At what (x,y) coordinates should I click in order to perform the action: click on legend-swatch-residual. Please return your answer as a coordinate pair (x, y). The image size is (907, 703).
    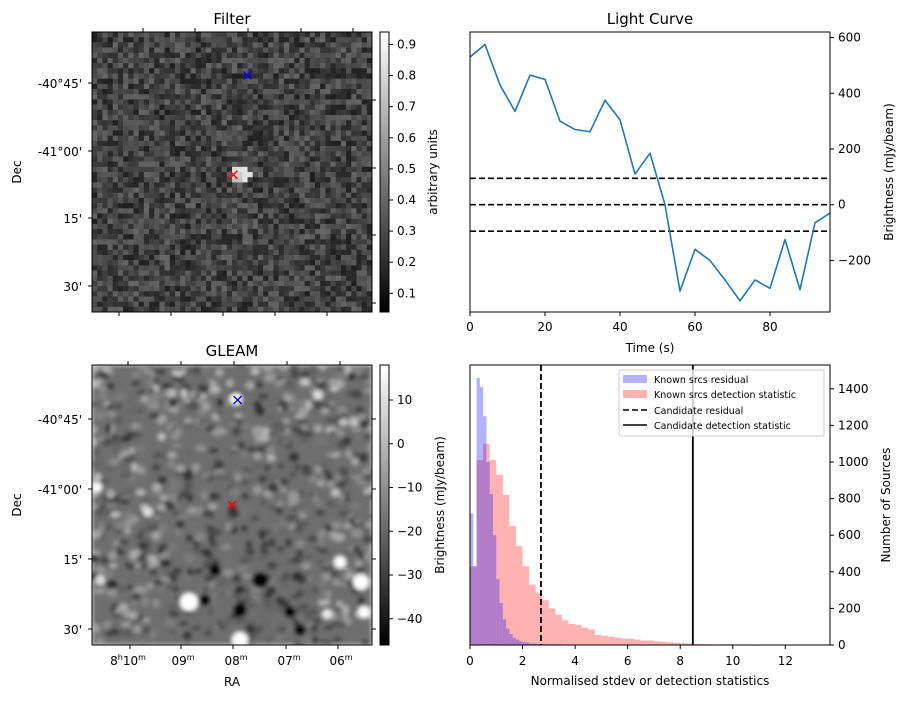
    Looking at the image, I should click on (635, 379).